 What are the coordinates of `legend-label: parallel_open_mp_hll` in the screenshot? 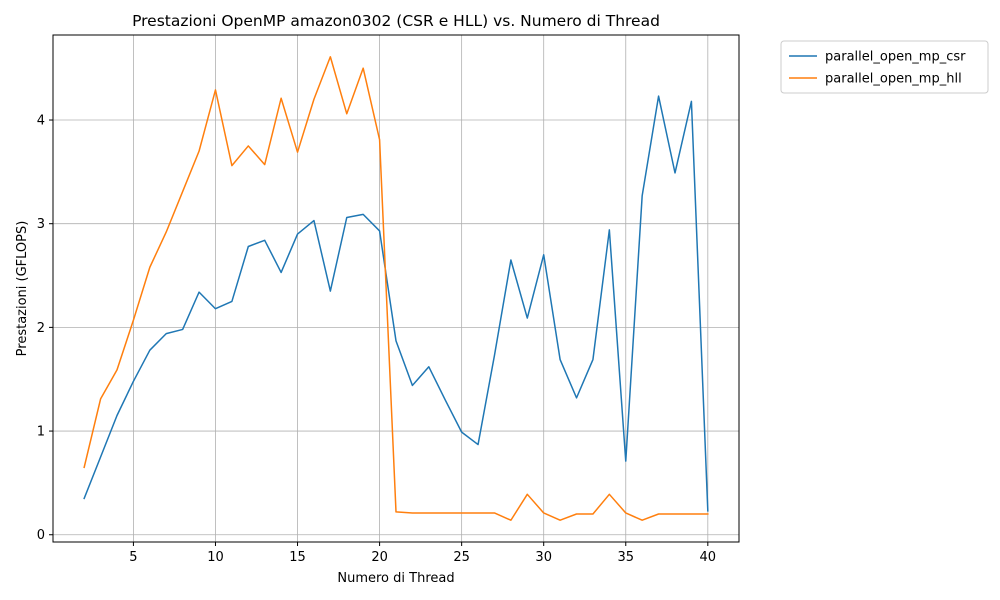 It's located at (893, 79).